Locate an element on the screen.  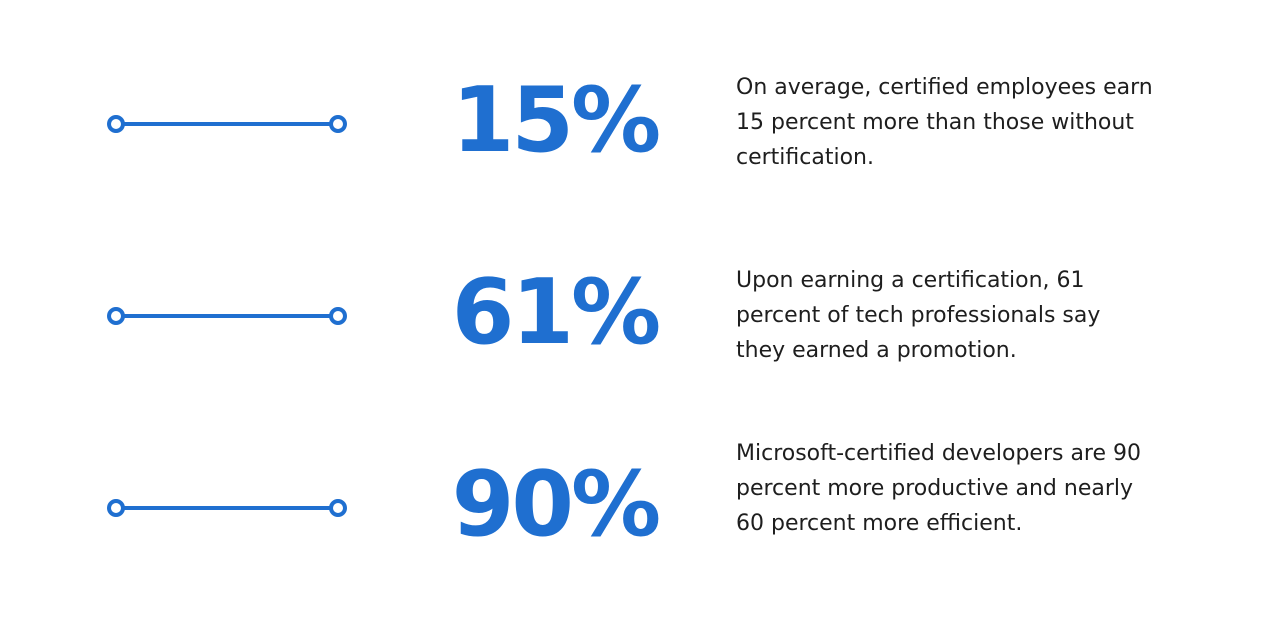
stat-figure: 61% is located at coordinates (556, 312).